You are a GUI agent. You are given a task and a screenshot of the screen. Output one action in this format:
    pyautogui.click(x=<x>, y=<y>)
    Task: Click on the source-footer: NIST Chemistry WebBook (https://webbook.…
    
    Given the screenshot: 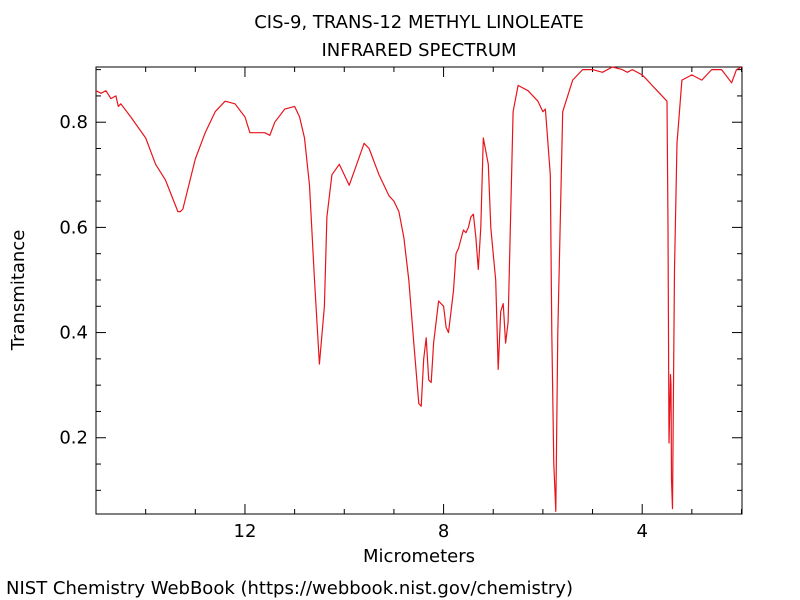 What is the action you would take?
    pyautogui.click(x=289, y=588)
    